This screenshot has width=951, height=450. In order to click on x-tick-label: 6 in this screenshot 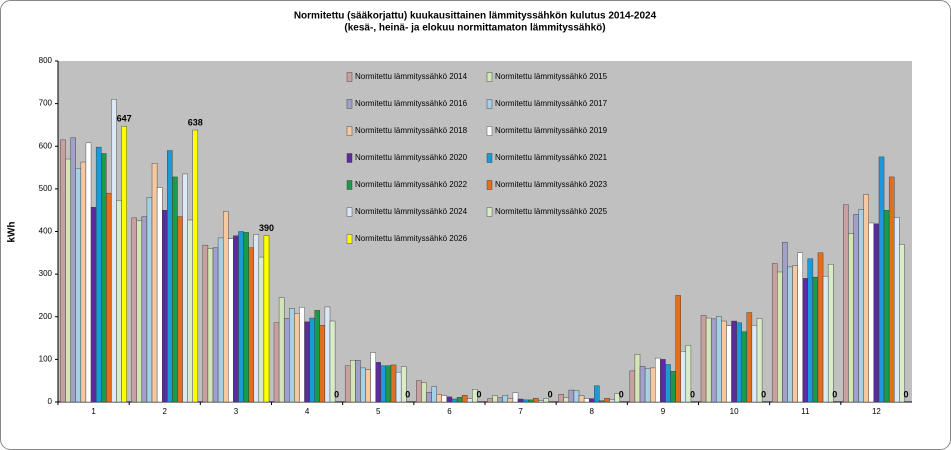, I will do `click(449, 411)`.